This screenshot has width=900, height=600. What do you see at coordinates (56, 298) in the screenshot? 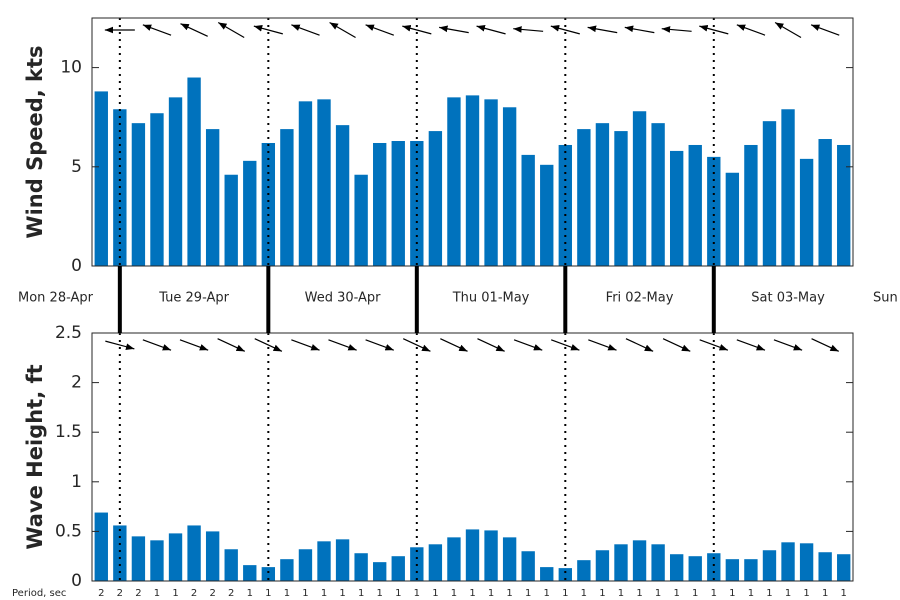
I see `day-label: Mon 28-Apr` at bounding box center [56, 298].